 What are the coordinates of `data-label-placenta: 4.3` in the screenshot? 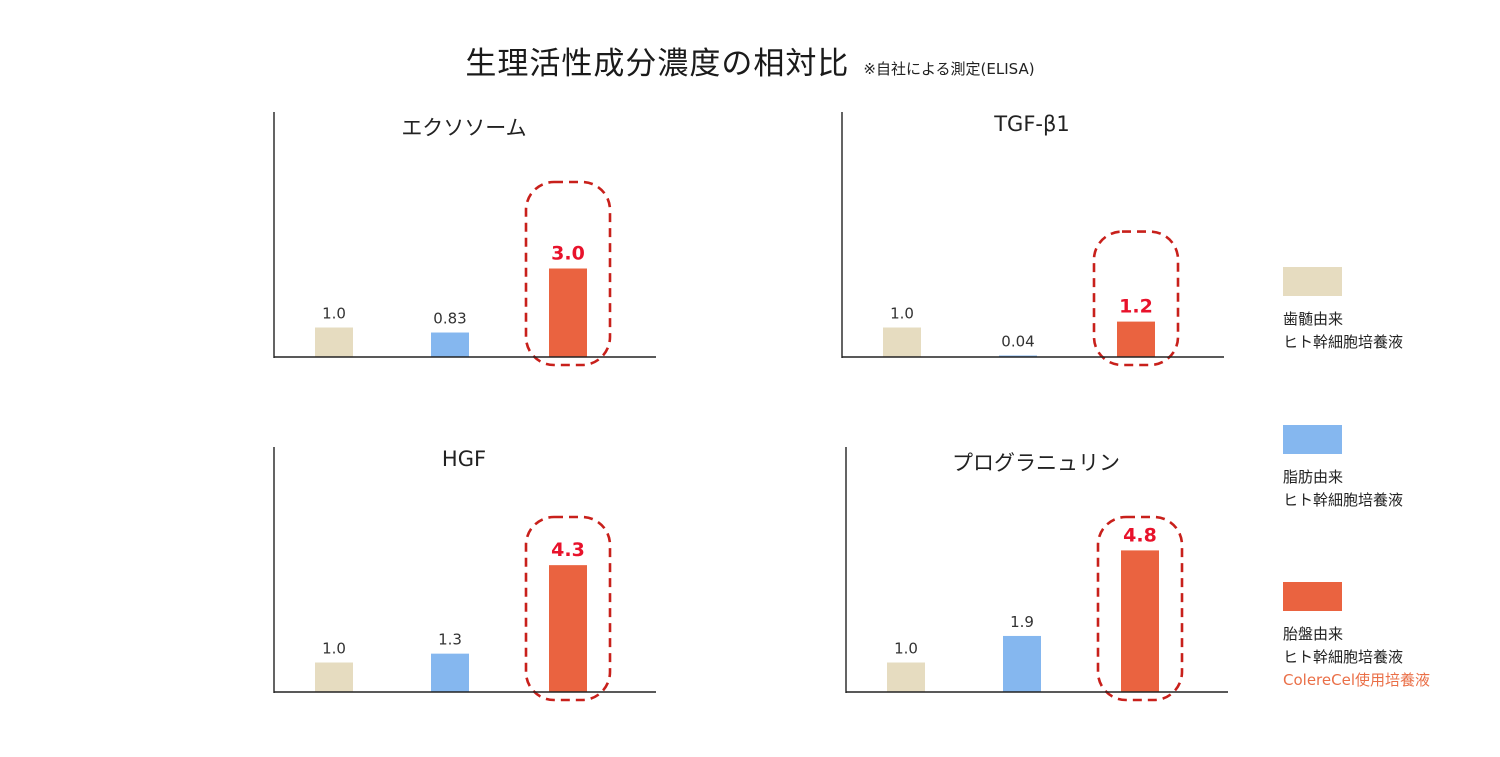 It's located at (568, 550).